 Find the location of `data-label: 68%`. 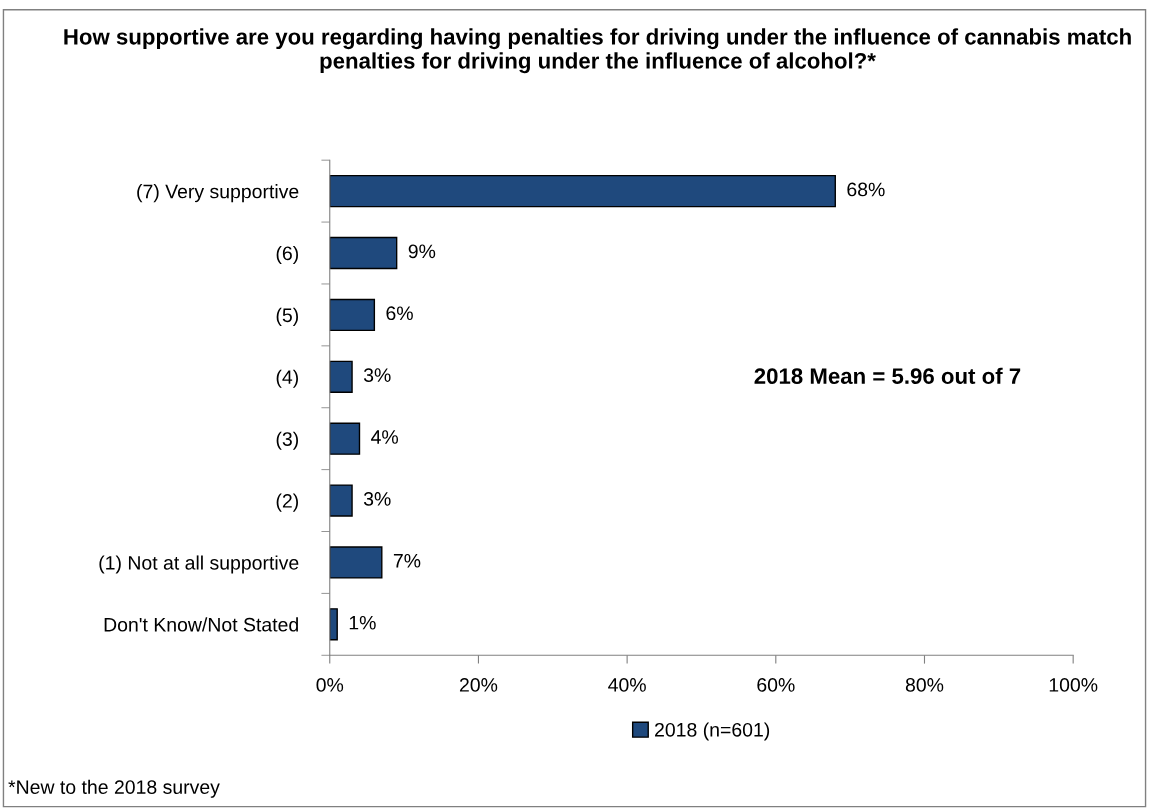

data-label: 68% is located at coordinates (866, 189).